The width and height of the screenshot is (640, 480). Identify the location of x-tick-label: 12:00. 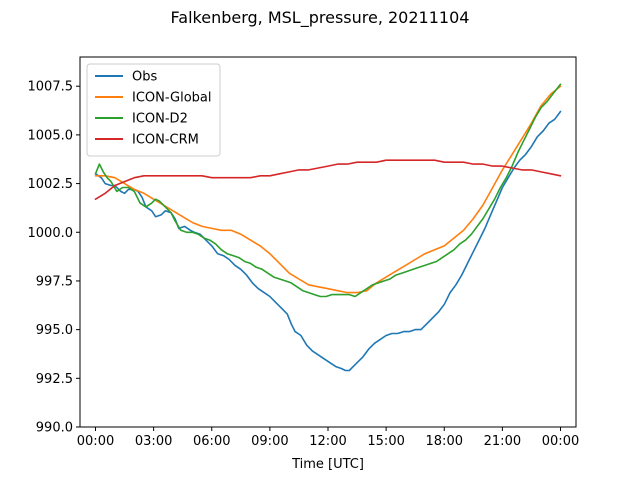
(327, 441).